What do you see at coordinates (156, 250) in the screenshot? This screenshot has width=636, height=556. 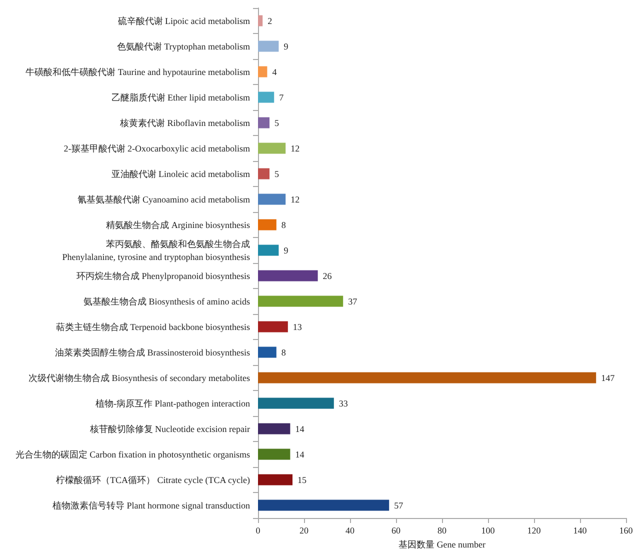 I see `y-tick-label: 苯丙氨酸、酪氨酸和色氨酸生物合成 Phenylalanine, tyrosine and tryptophan biosynthesis` at bounding box center [156, 250].